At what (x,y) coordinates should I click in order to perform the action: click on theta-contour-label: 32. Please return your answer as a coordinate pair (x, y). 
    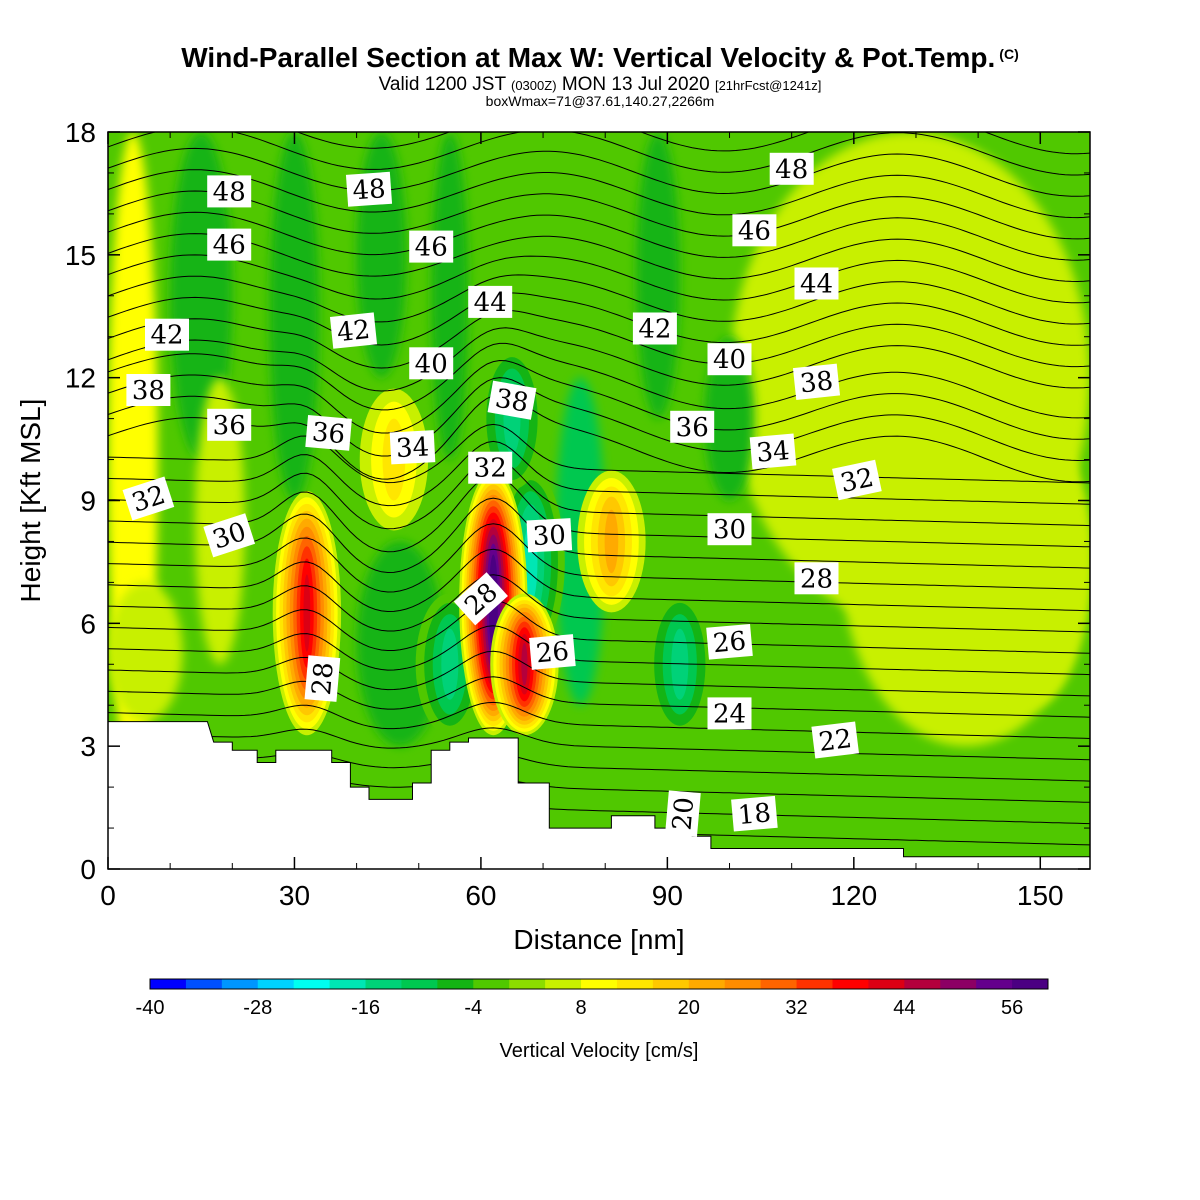
    Looking at the image, I should click on (148, 498).